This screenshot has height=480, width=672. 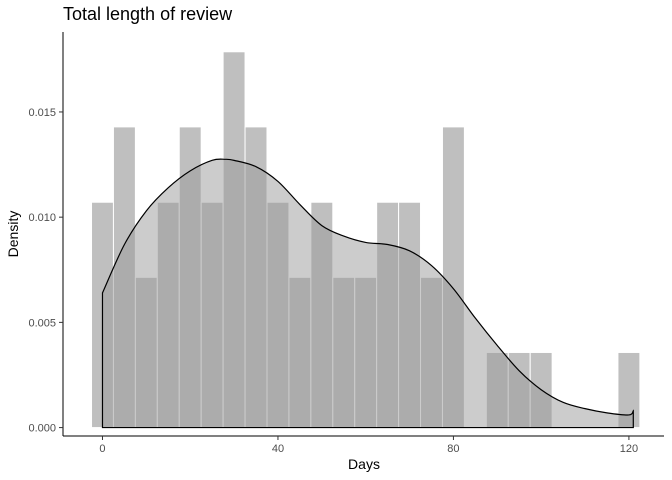 I want to click on y-tick-label: 0.000, so click(x=42, y=429).